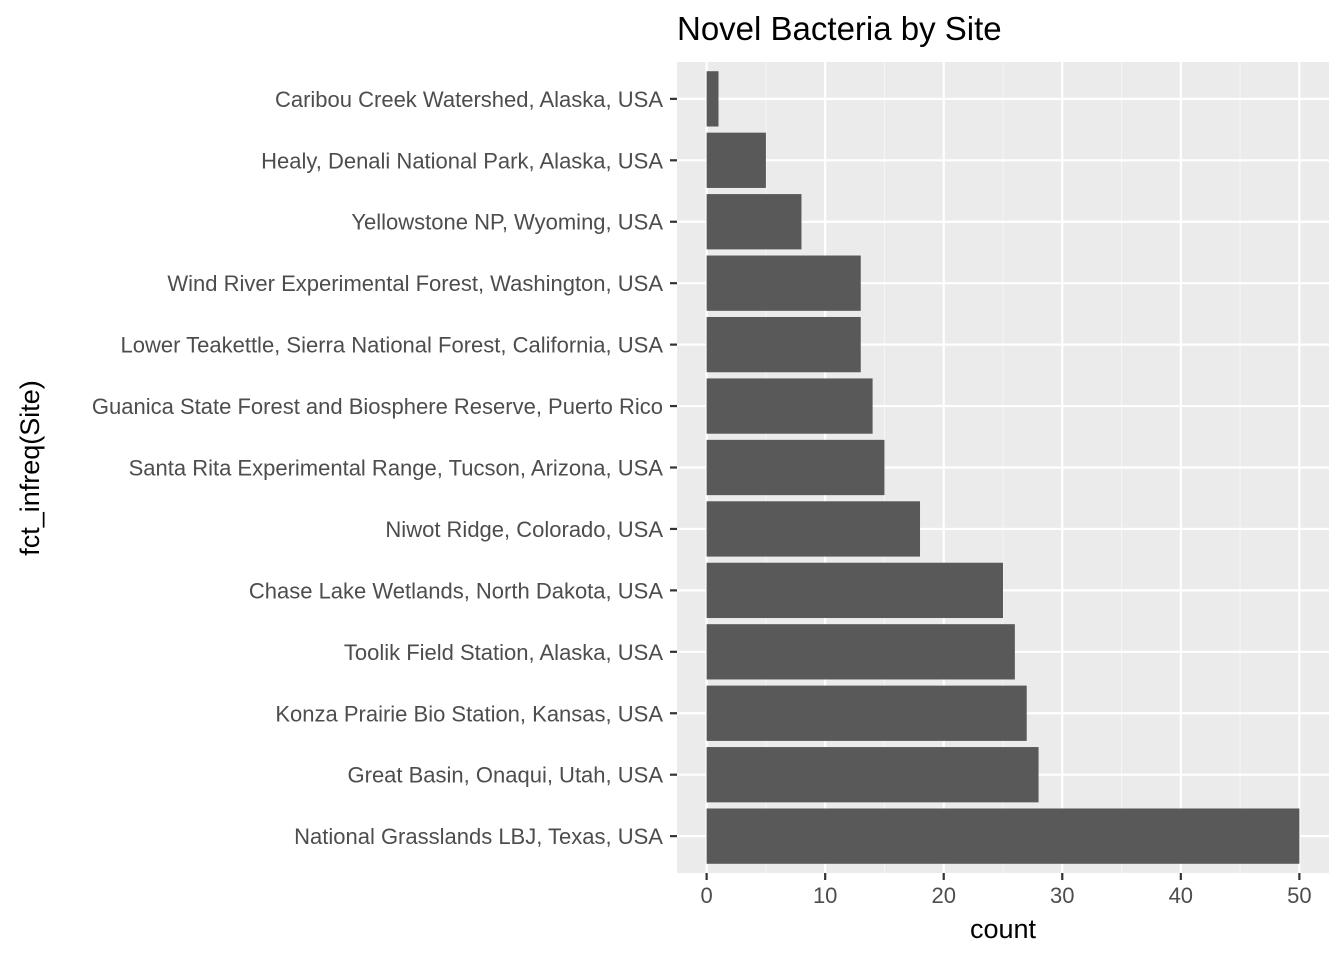 This screenshot has width=1344, height=965. I want to click on y-tick-label: Yellowstone NP, Wyoming, USA, so click(507, 222).